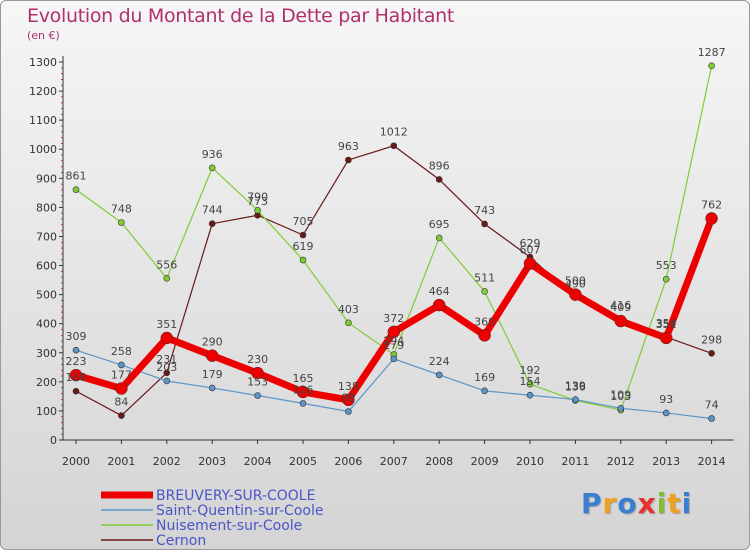 The image size is (750, 550). I want to click on data-label: 153, so click(257, 382).